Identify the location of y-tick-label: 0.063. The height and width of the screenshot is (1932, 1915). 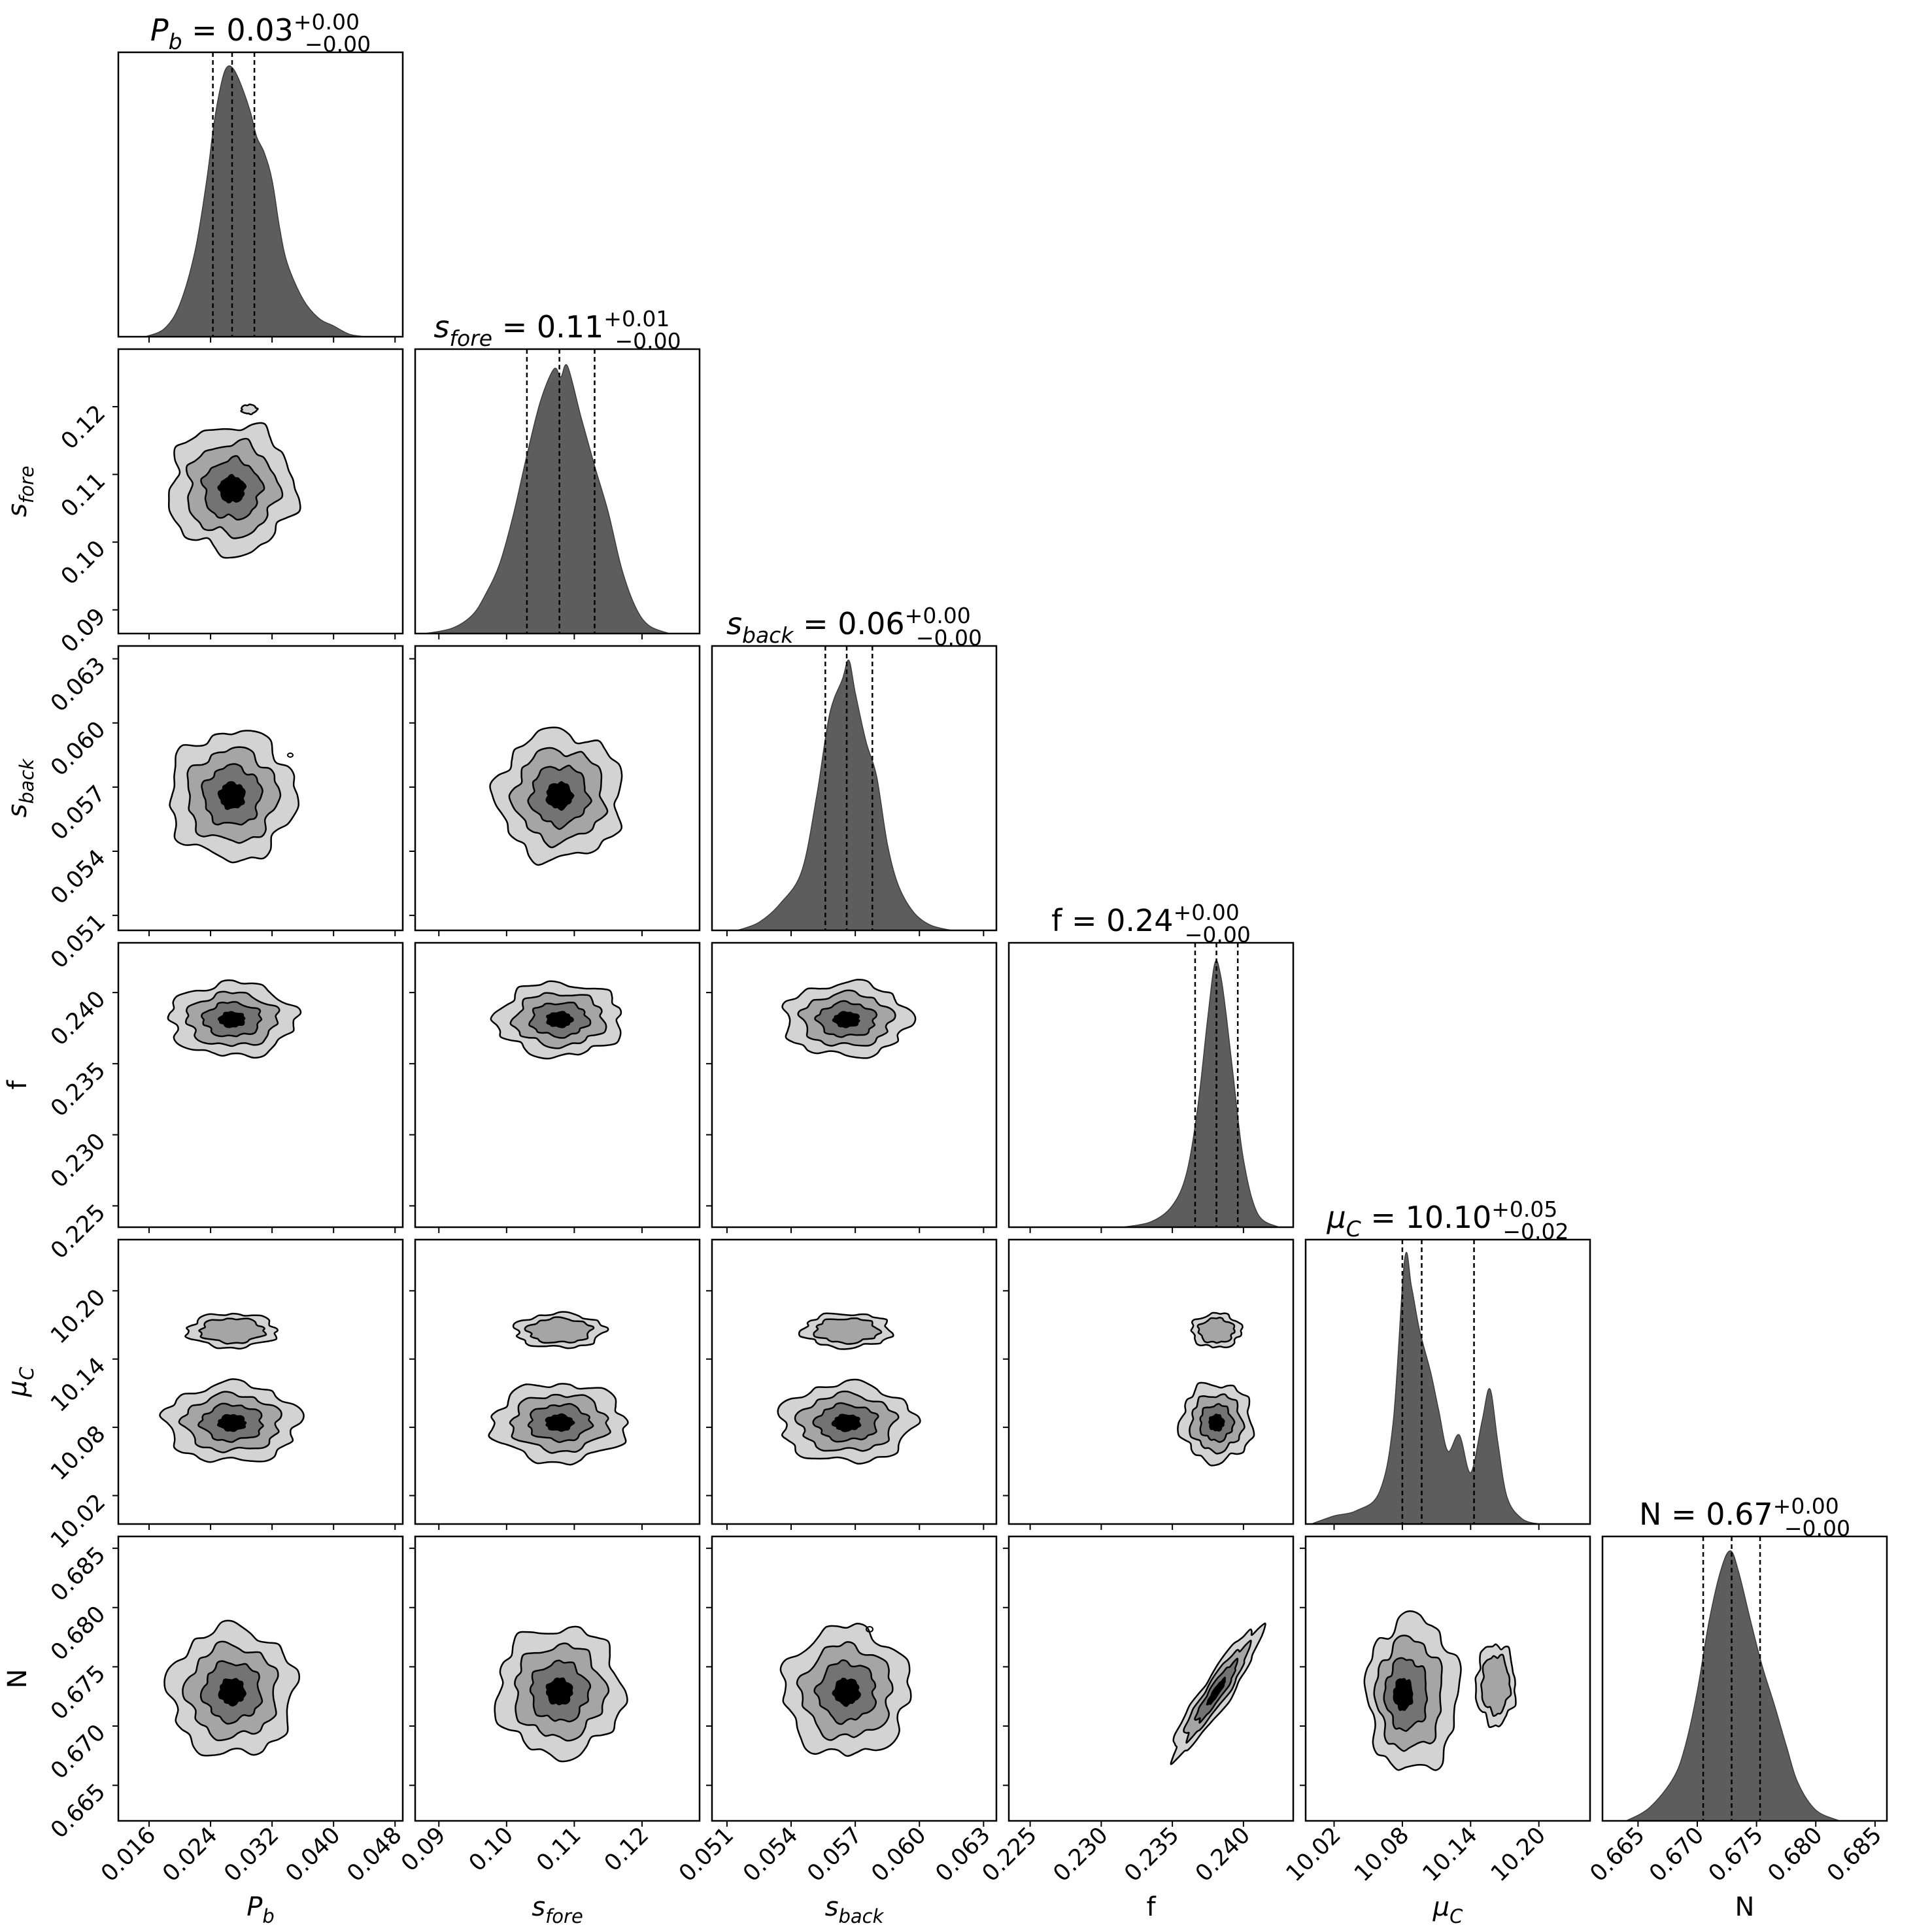
(78, 684).